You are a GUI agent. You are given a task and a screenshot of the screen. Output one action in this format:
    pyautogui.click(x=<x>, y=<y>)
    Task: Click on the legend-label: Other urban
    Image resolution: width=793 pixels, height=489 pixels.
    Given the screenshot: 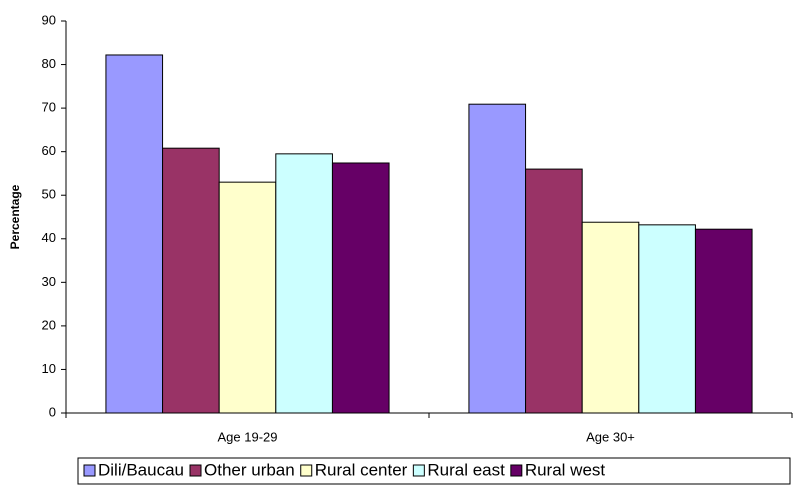 What is the action you would take?
    pyautogui.click(x=249, y=469)
    